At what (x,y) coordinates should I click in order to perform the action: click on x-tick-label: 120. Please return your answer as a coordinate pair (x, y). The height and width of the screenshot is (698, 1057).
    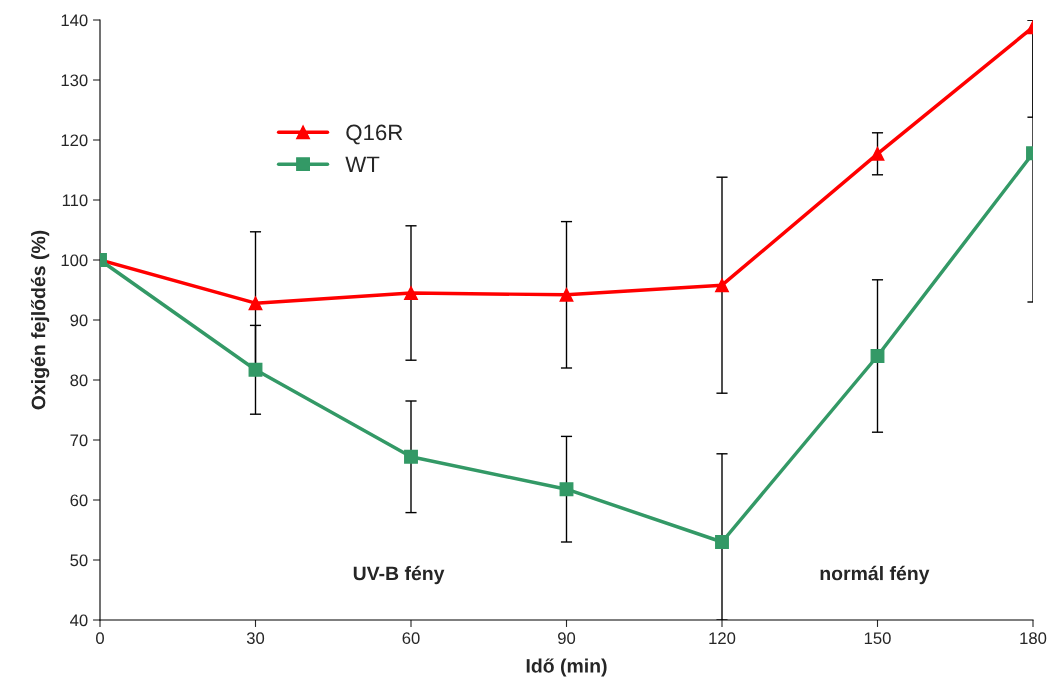
    Looking at the image, I should click on (722, 638).